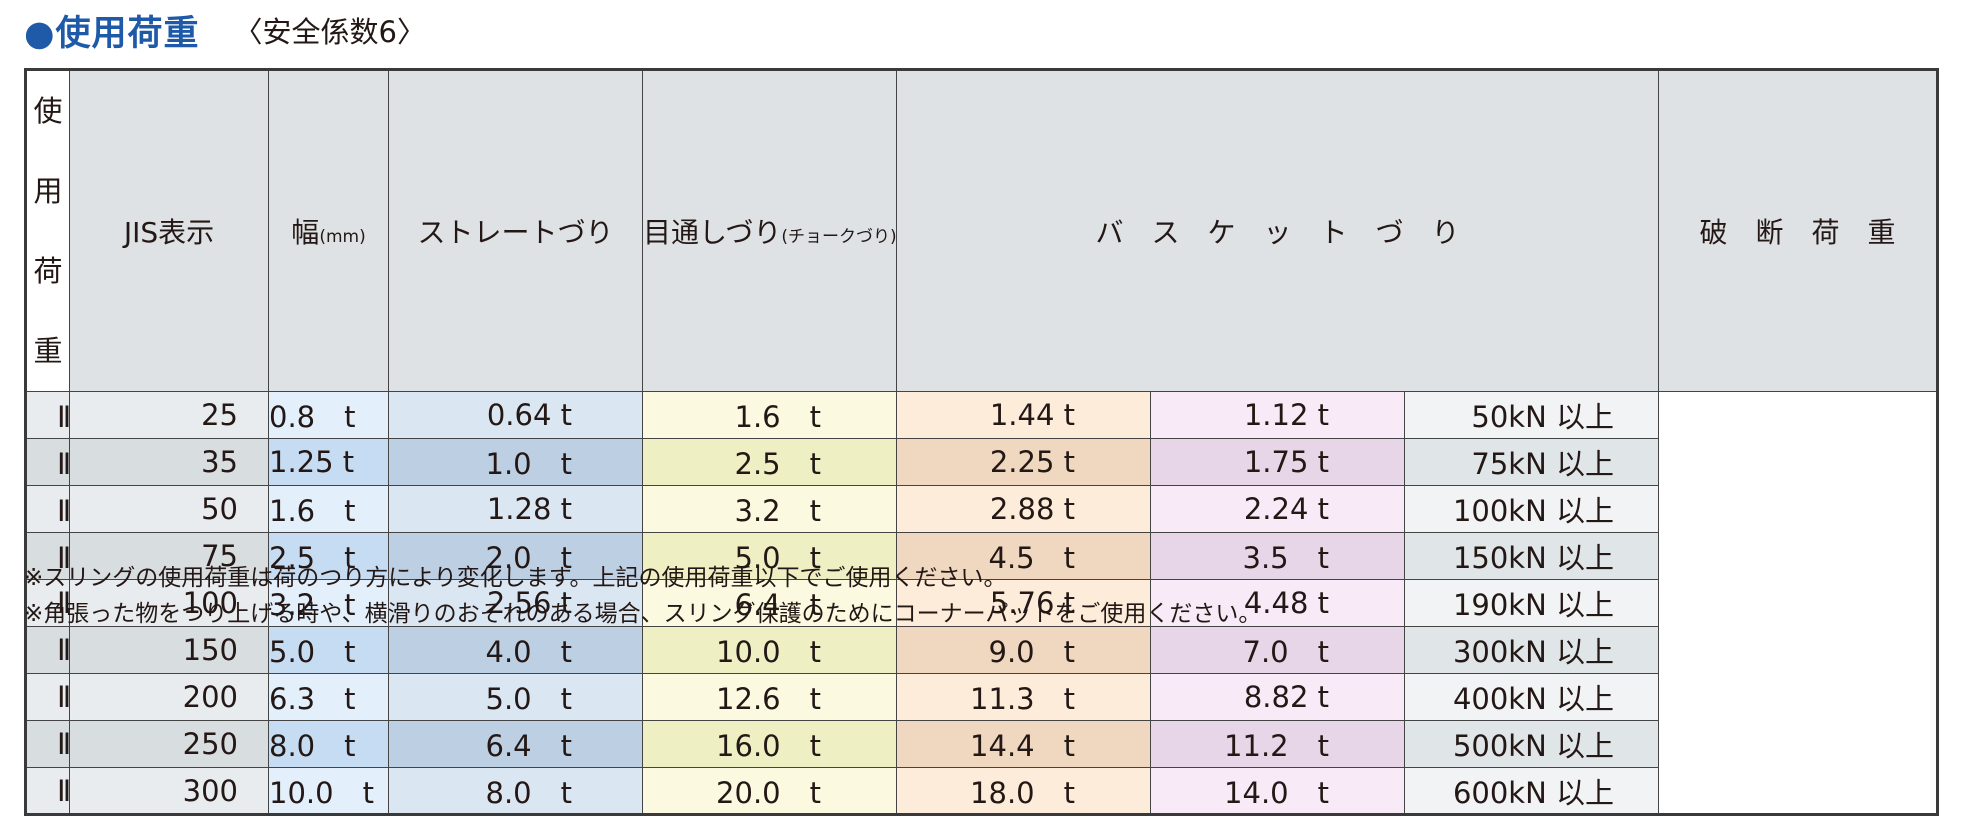 The image size is (1980, 816). Describe the element at coordinates (1531, 462) in the screenshot. I see `cell-breaking: 75kN 以上` at that location.